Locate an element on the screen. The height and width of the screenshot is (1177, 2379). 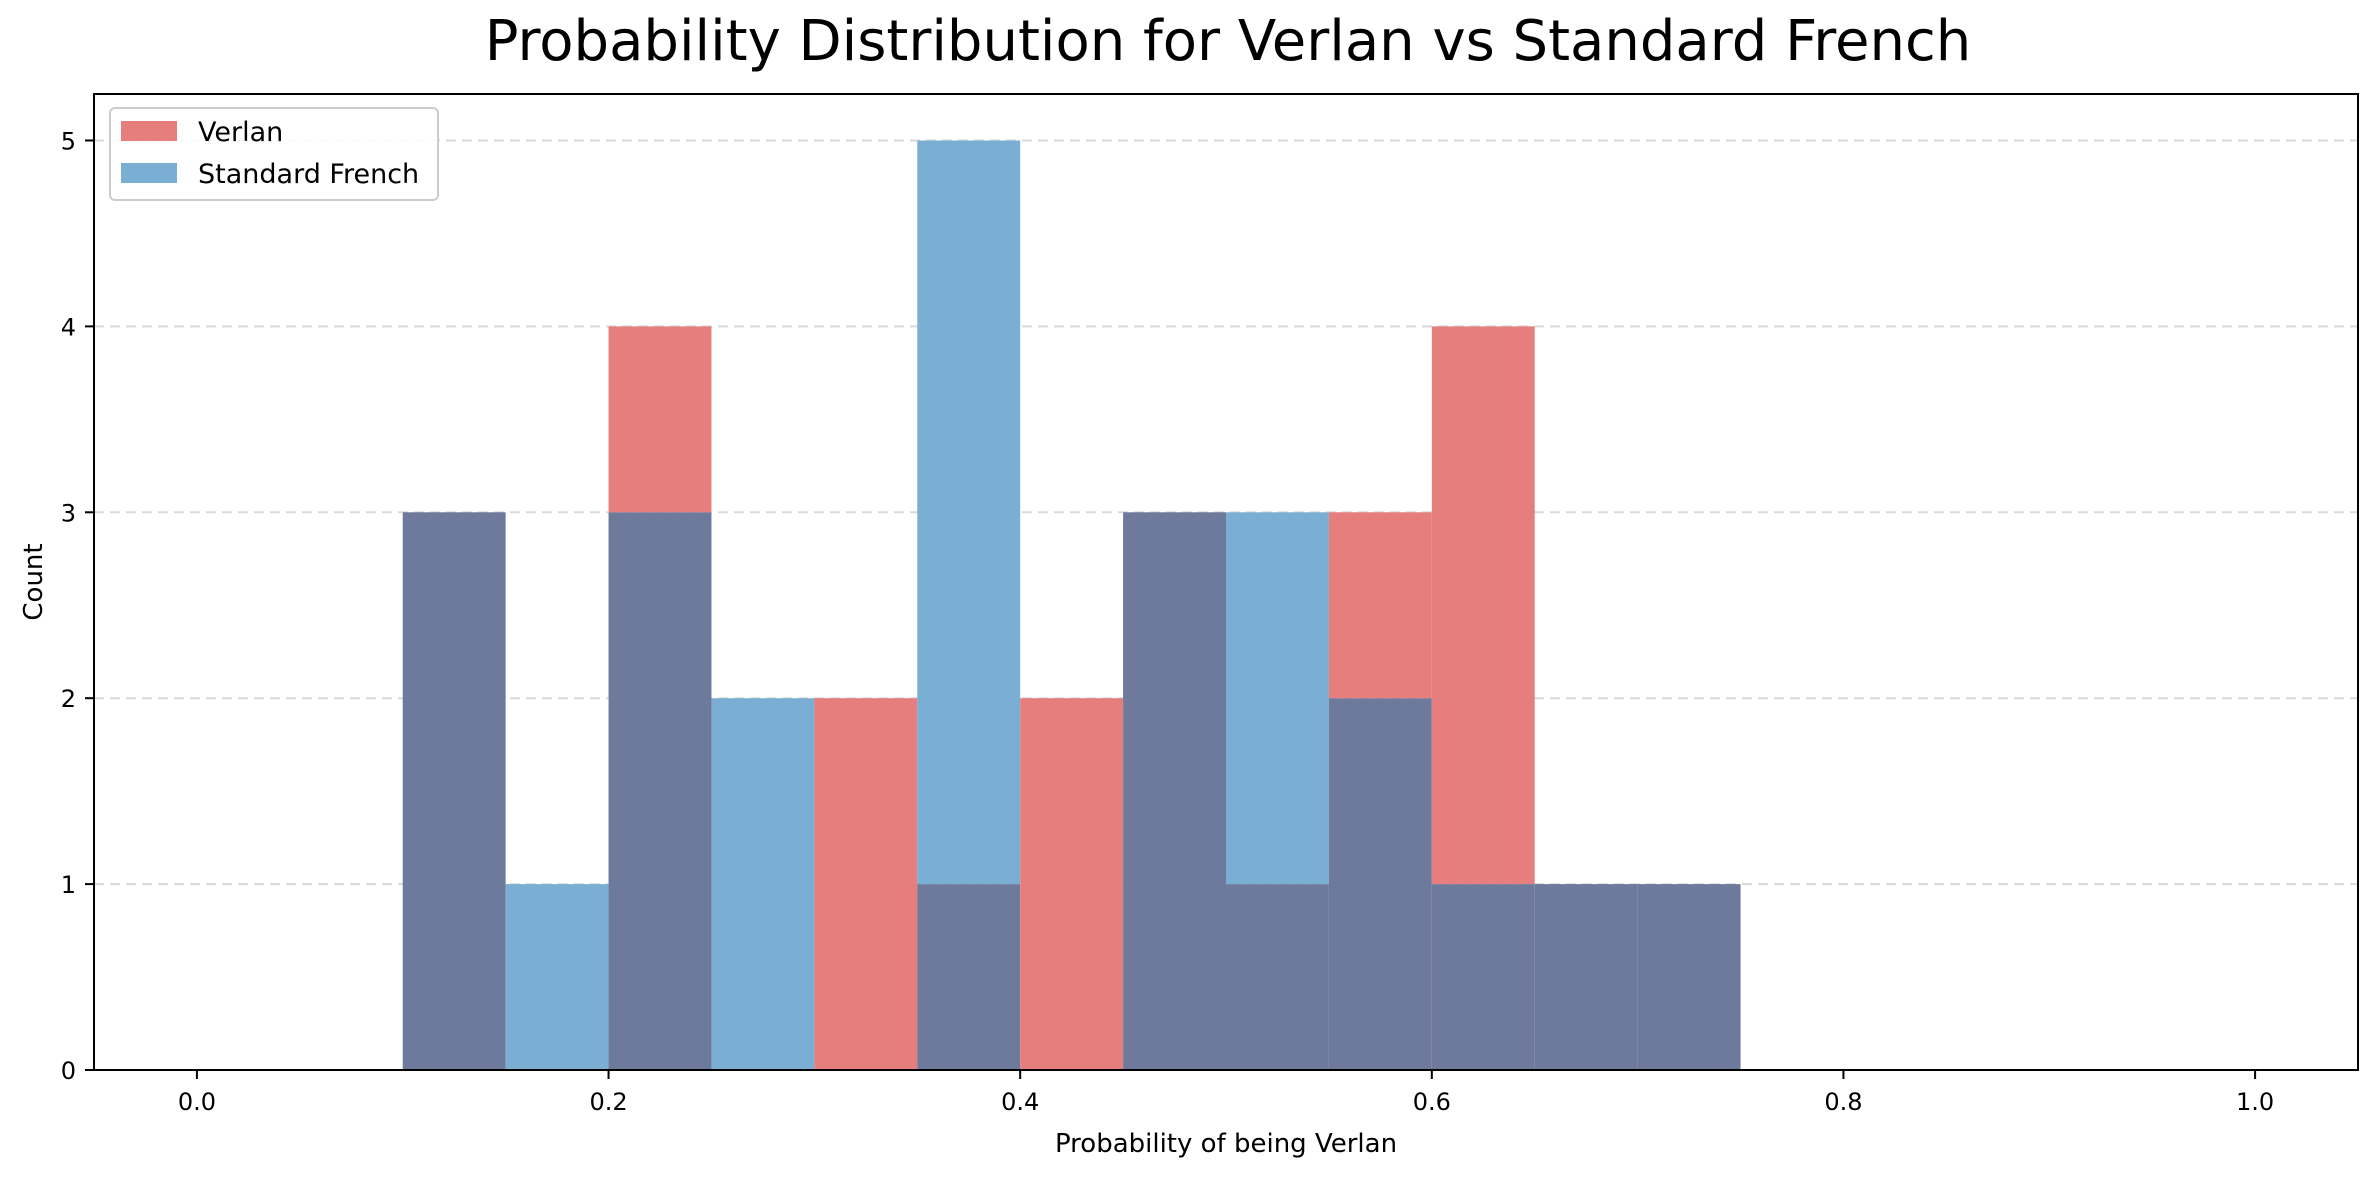
legend-label-verlan: Verlan is located at coordinates (240, 132).